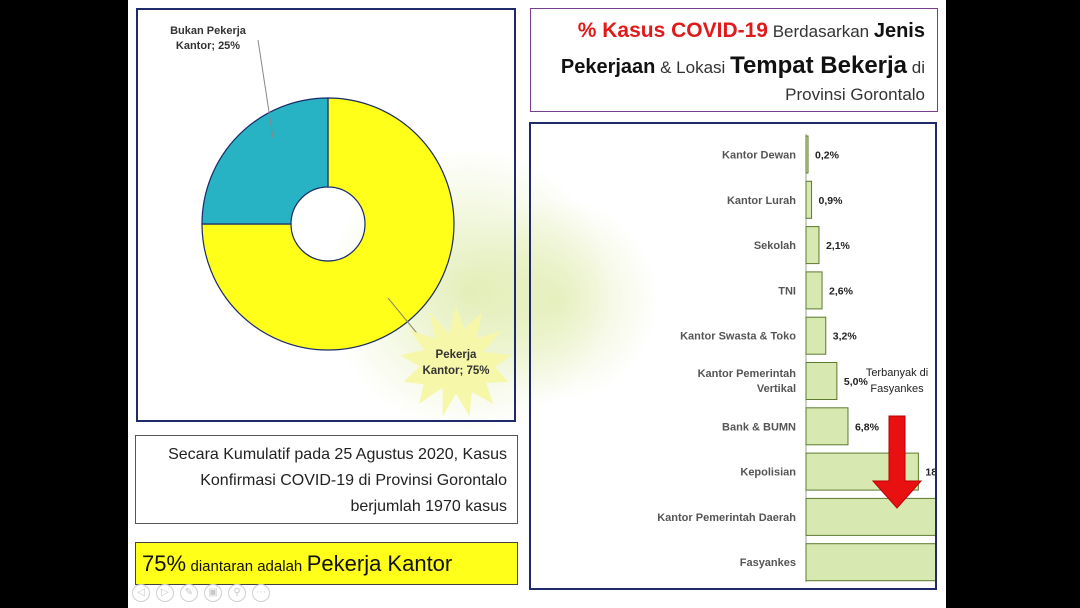 This screenshot has width=1080, height=608. Describe the element at coordinates (816, 335) in the screenshot. I see `bar-kantor-swasta-toko` at that location.